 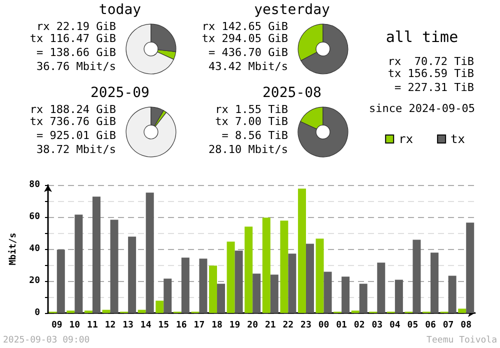 What do you see at coordinates (306, 325) in the screenshot?
I see `x-tick-label: 23` at bounding box center [306, 325].